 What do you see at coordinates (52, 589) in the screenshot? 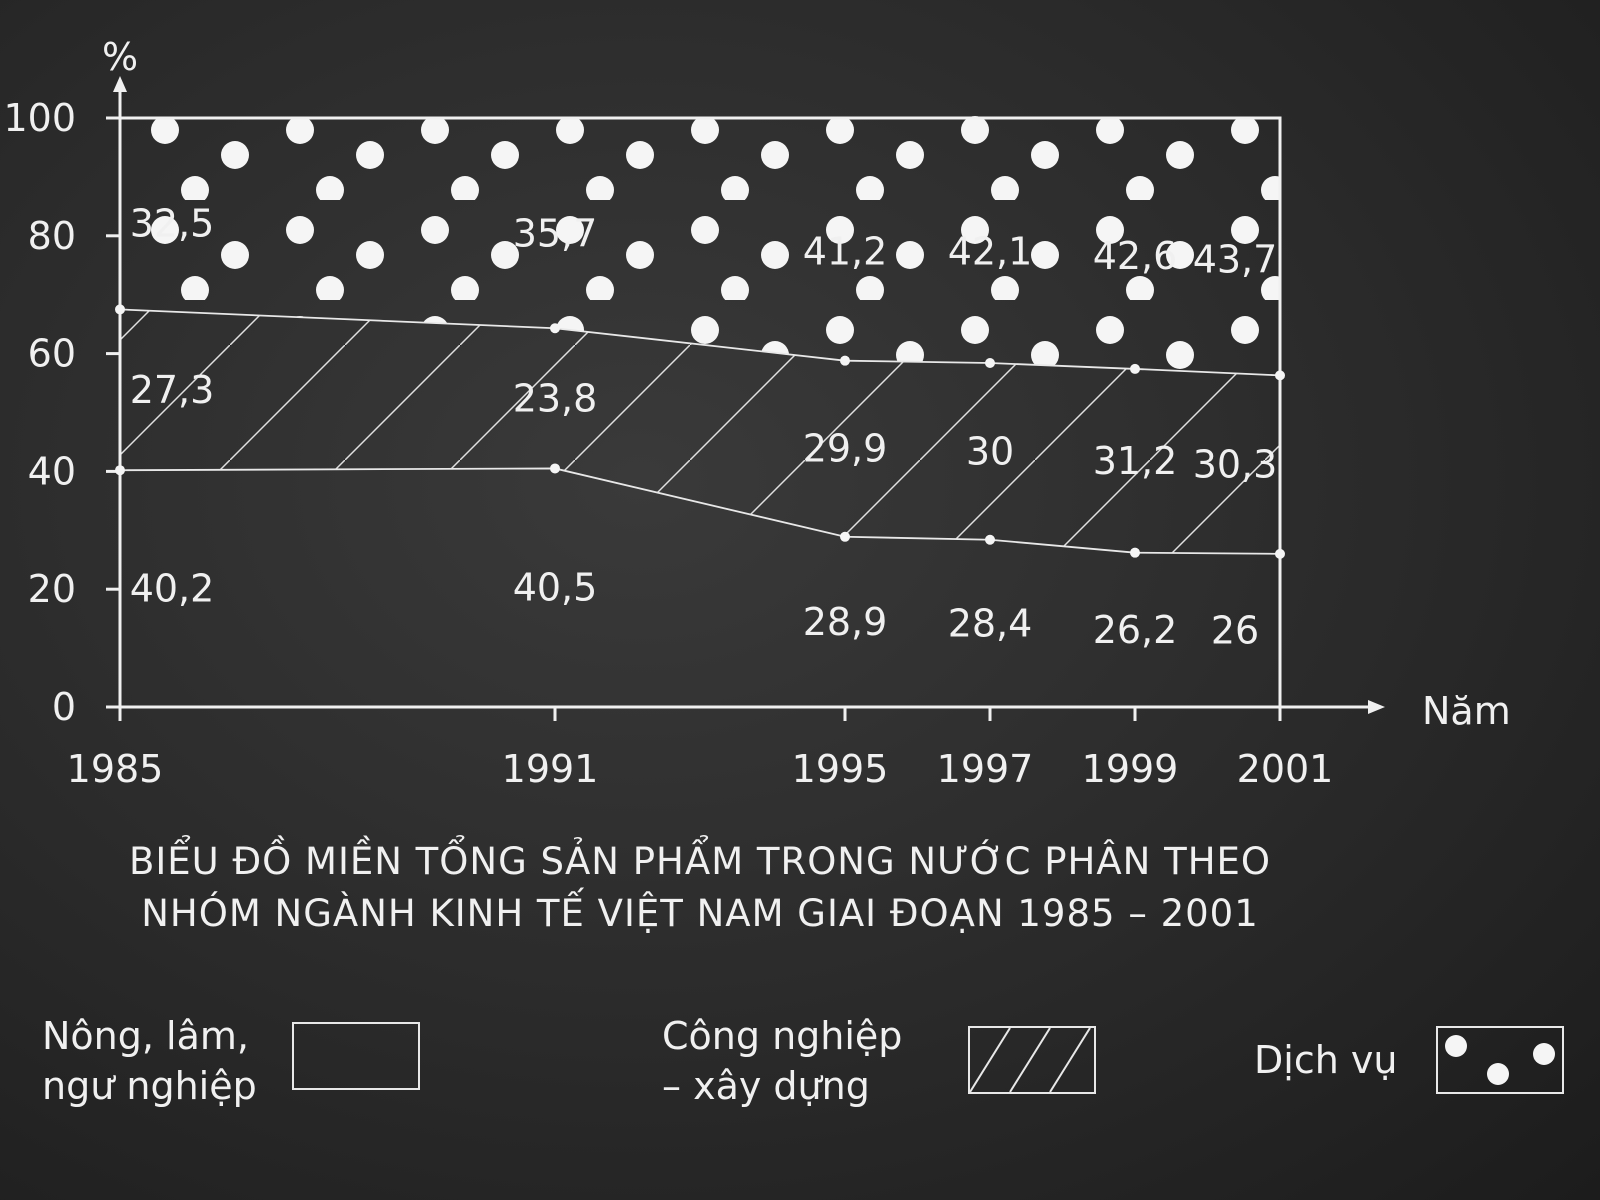
I see `y-tick-label: 20` at bounding box center [52, 589].